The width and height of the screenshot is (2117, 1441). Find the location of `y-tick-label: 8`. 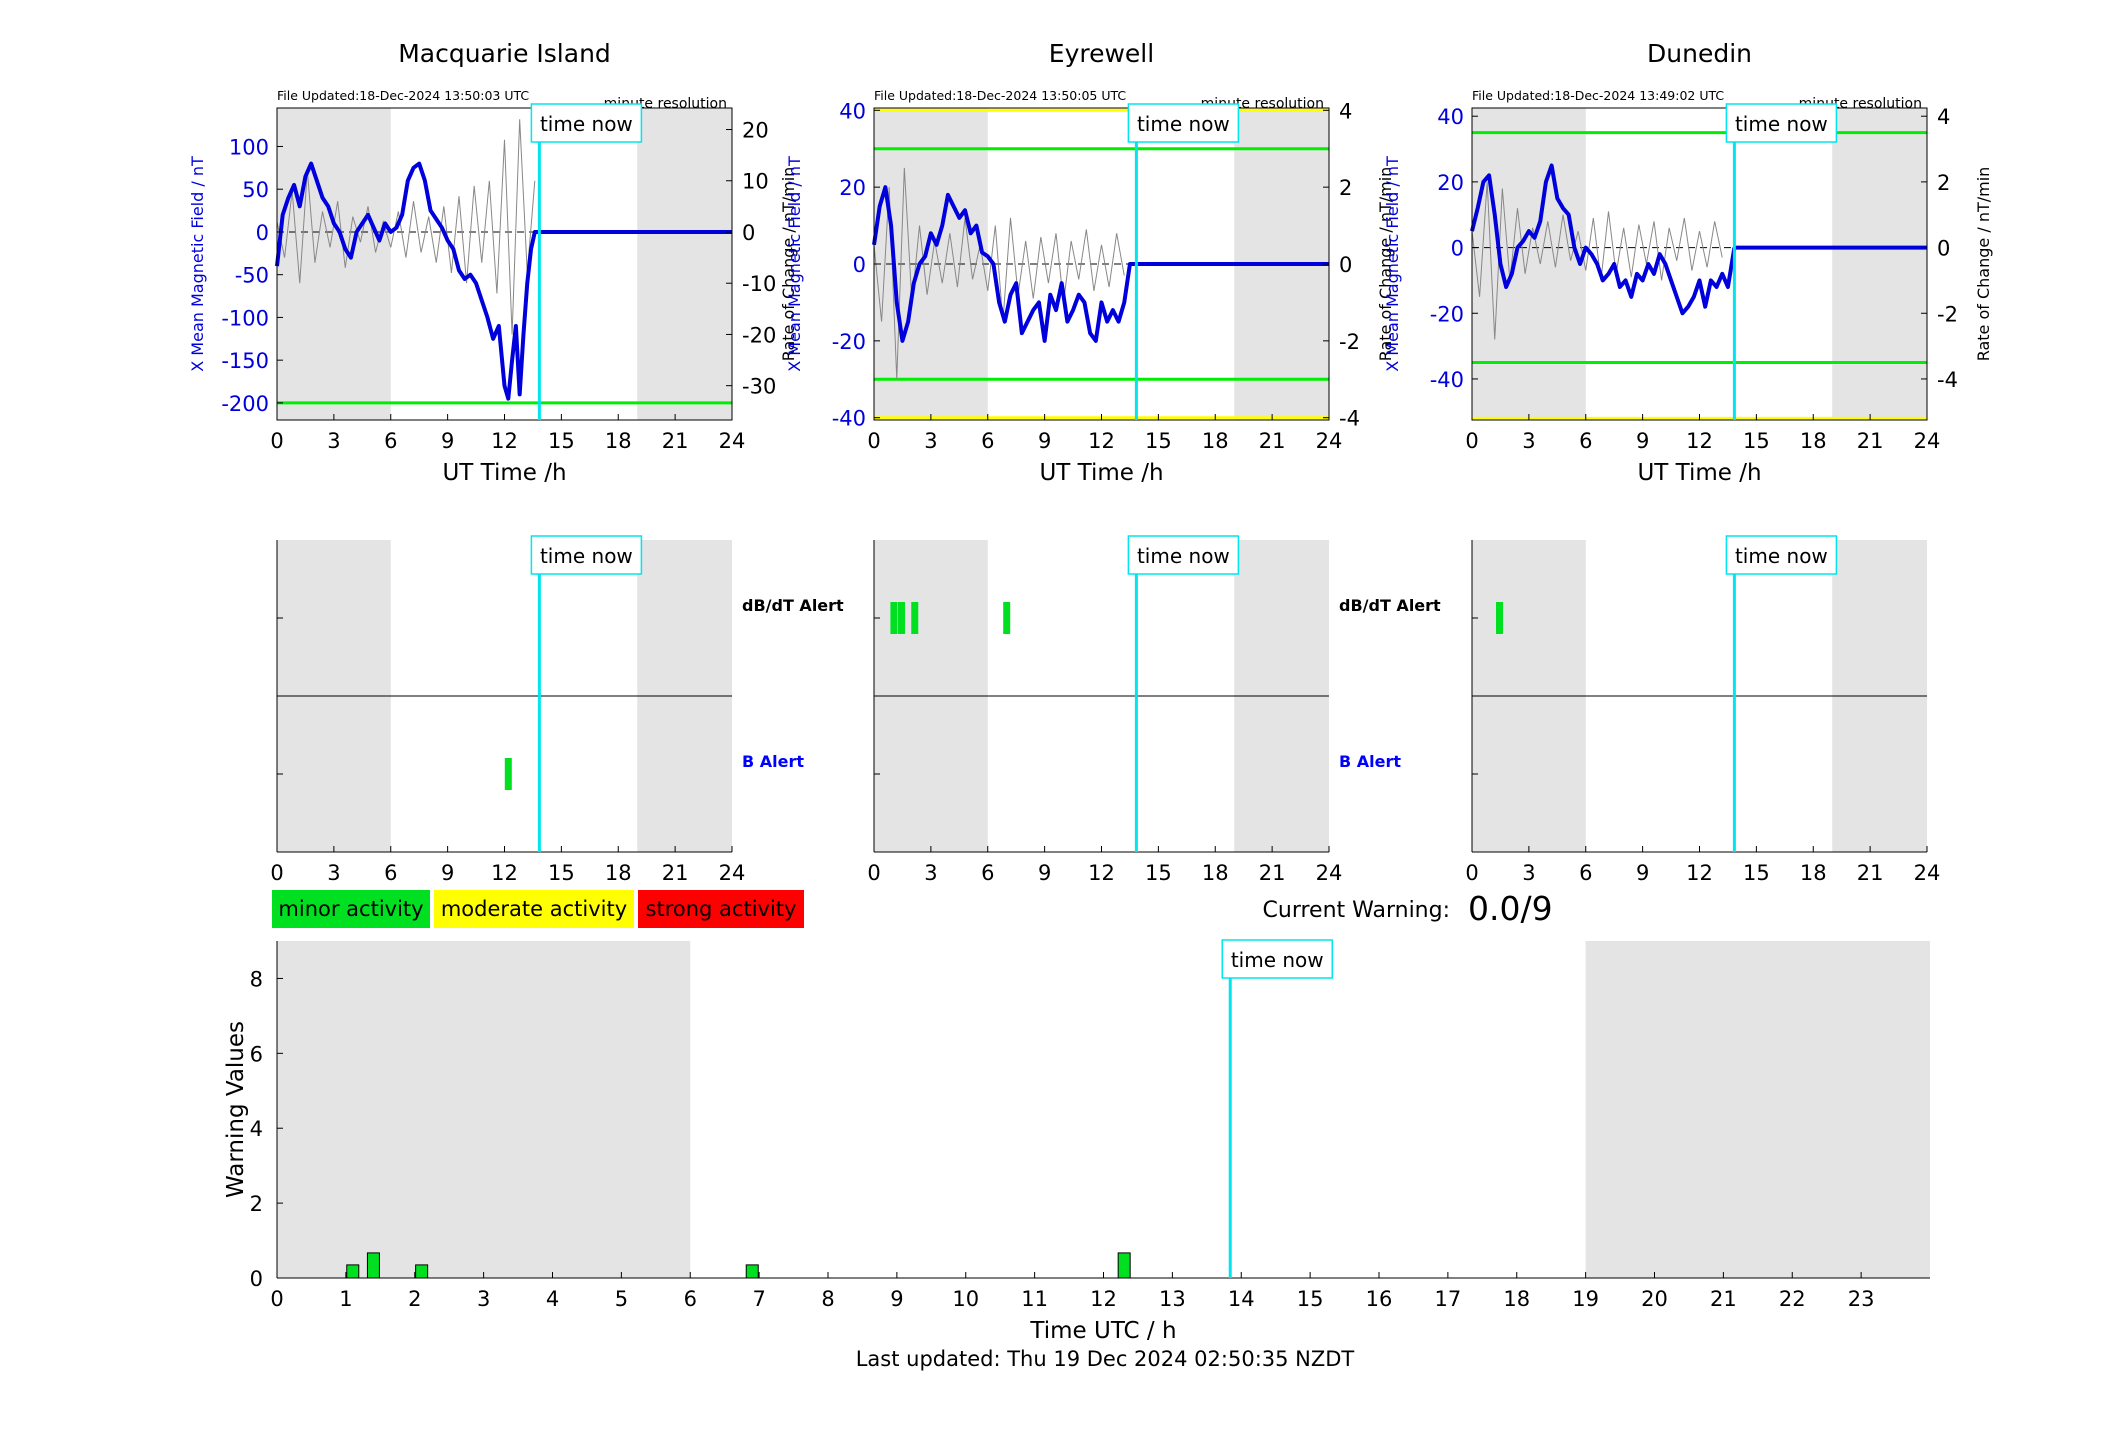

y-tick-label: 8 is located at coordinates (256, 979).